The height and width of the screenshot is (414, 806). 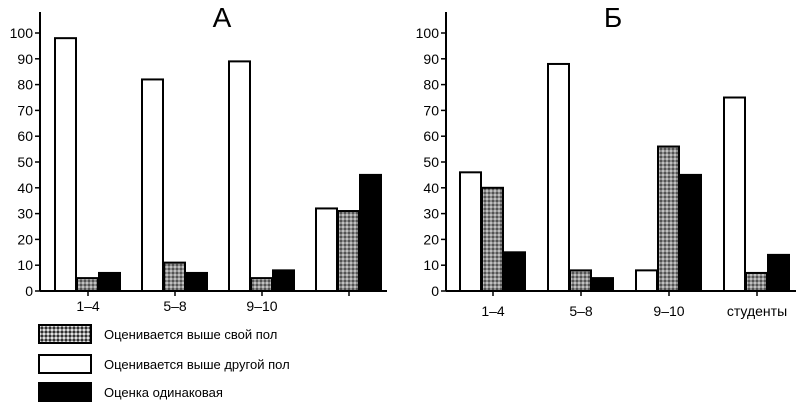 I want to click on legend-swatch-other-sex, so click(x=65, y=364).